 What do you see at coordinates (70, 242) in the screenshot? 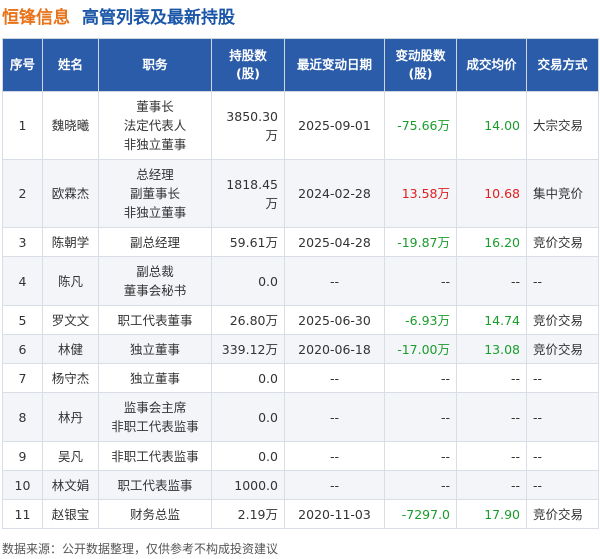
I see `executive-name: 陈朝学` at bounding box center [70, 242].